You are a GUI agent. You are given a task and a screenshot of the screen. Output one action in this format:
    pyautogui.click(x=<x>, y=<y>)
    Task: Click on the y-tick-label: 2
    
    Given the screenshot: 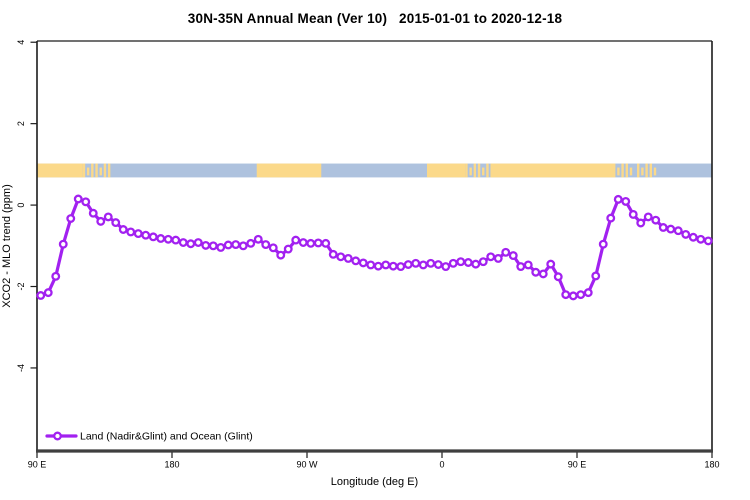 What is the action you would take?
    pyautogui.click(x=21, y=123)
    